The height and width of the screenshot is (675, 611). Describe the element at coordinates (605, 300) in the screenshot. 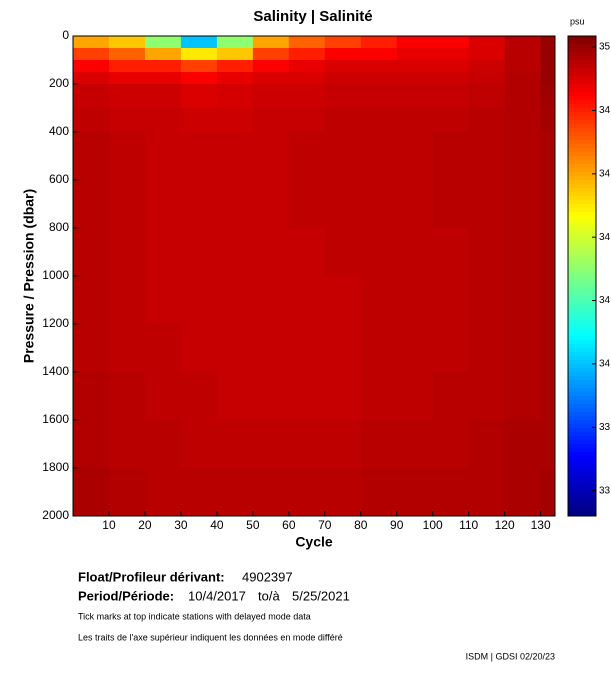

I see `colorbar-tick-label: 34.2` at that location.